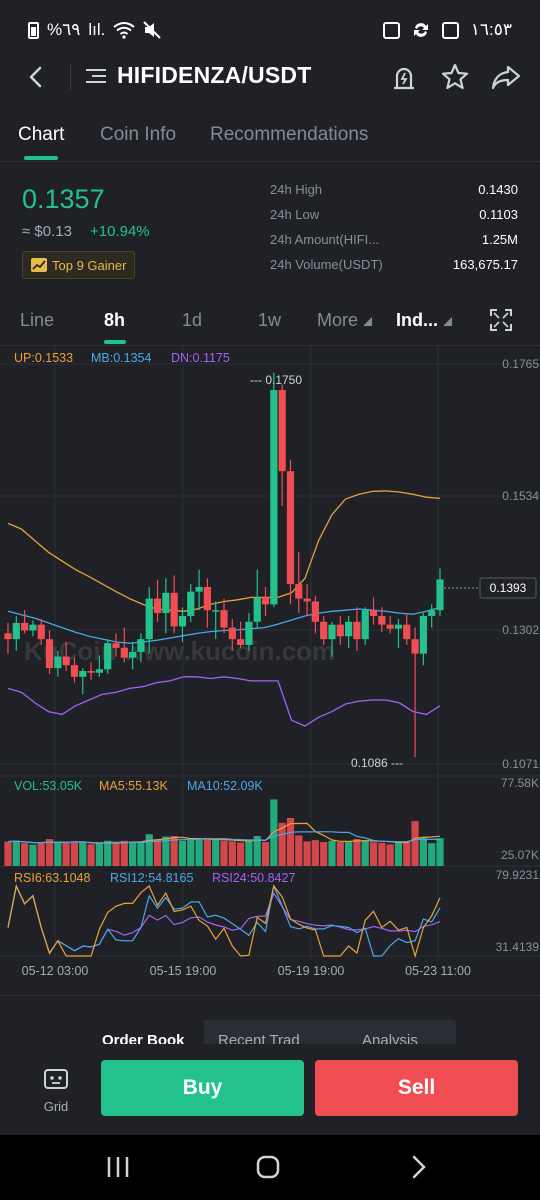 The height and width of the screenshot is (1200, 540). Describe the element at coordinates (56, 1090) in the screenshot. I see `grid-bot-button: Grid` at that location.